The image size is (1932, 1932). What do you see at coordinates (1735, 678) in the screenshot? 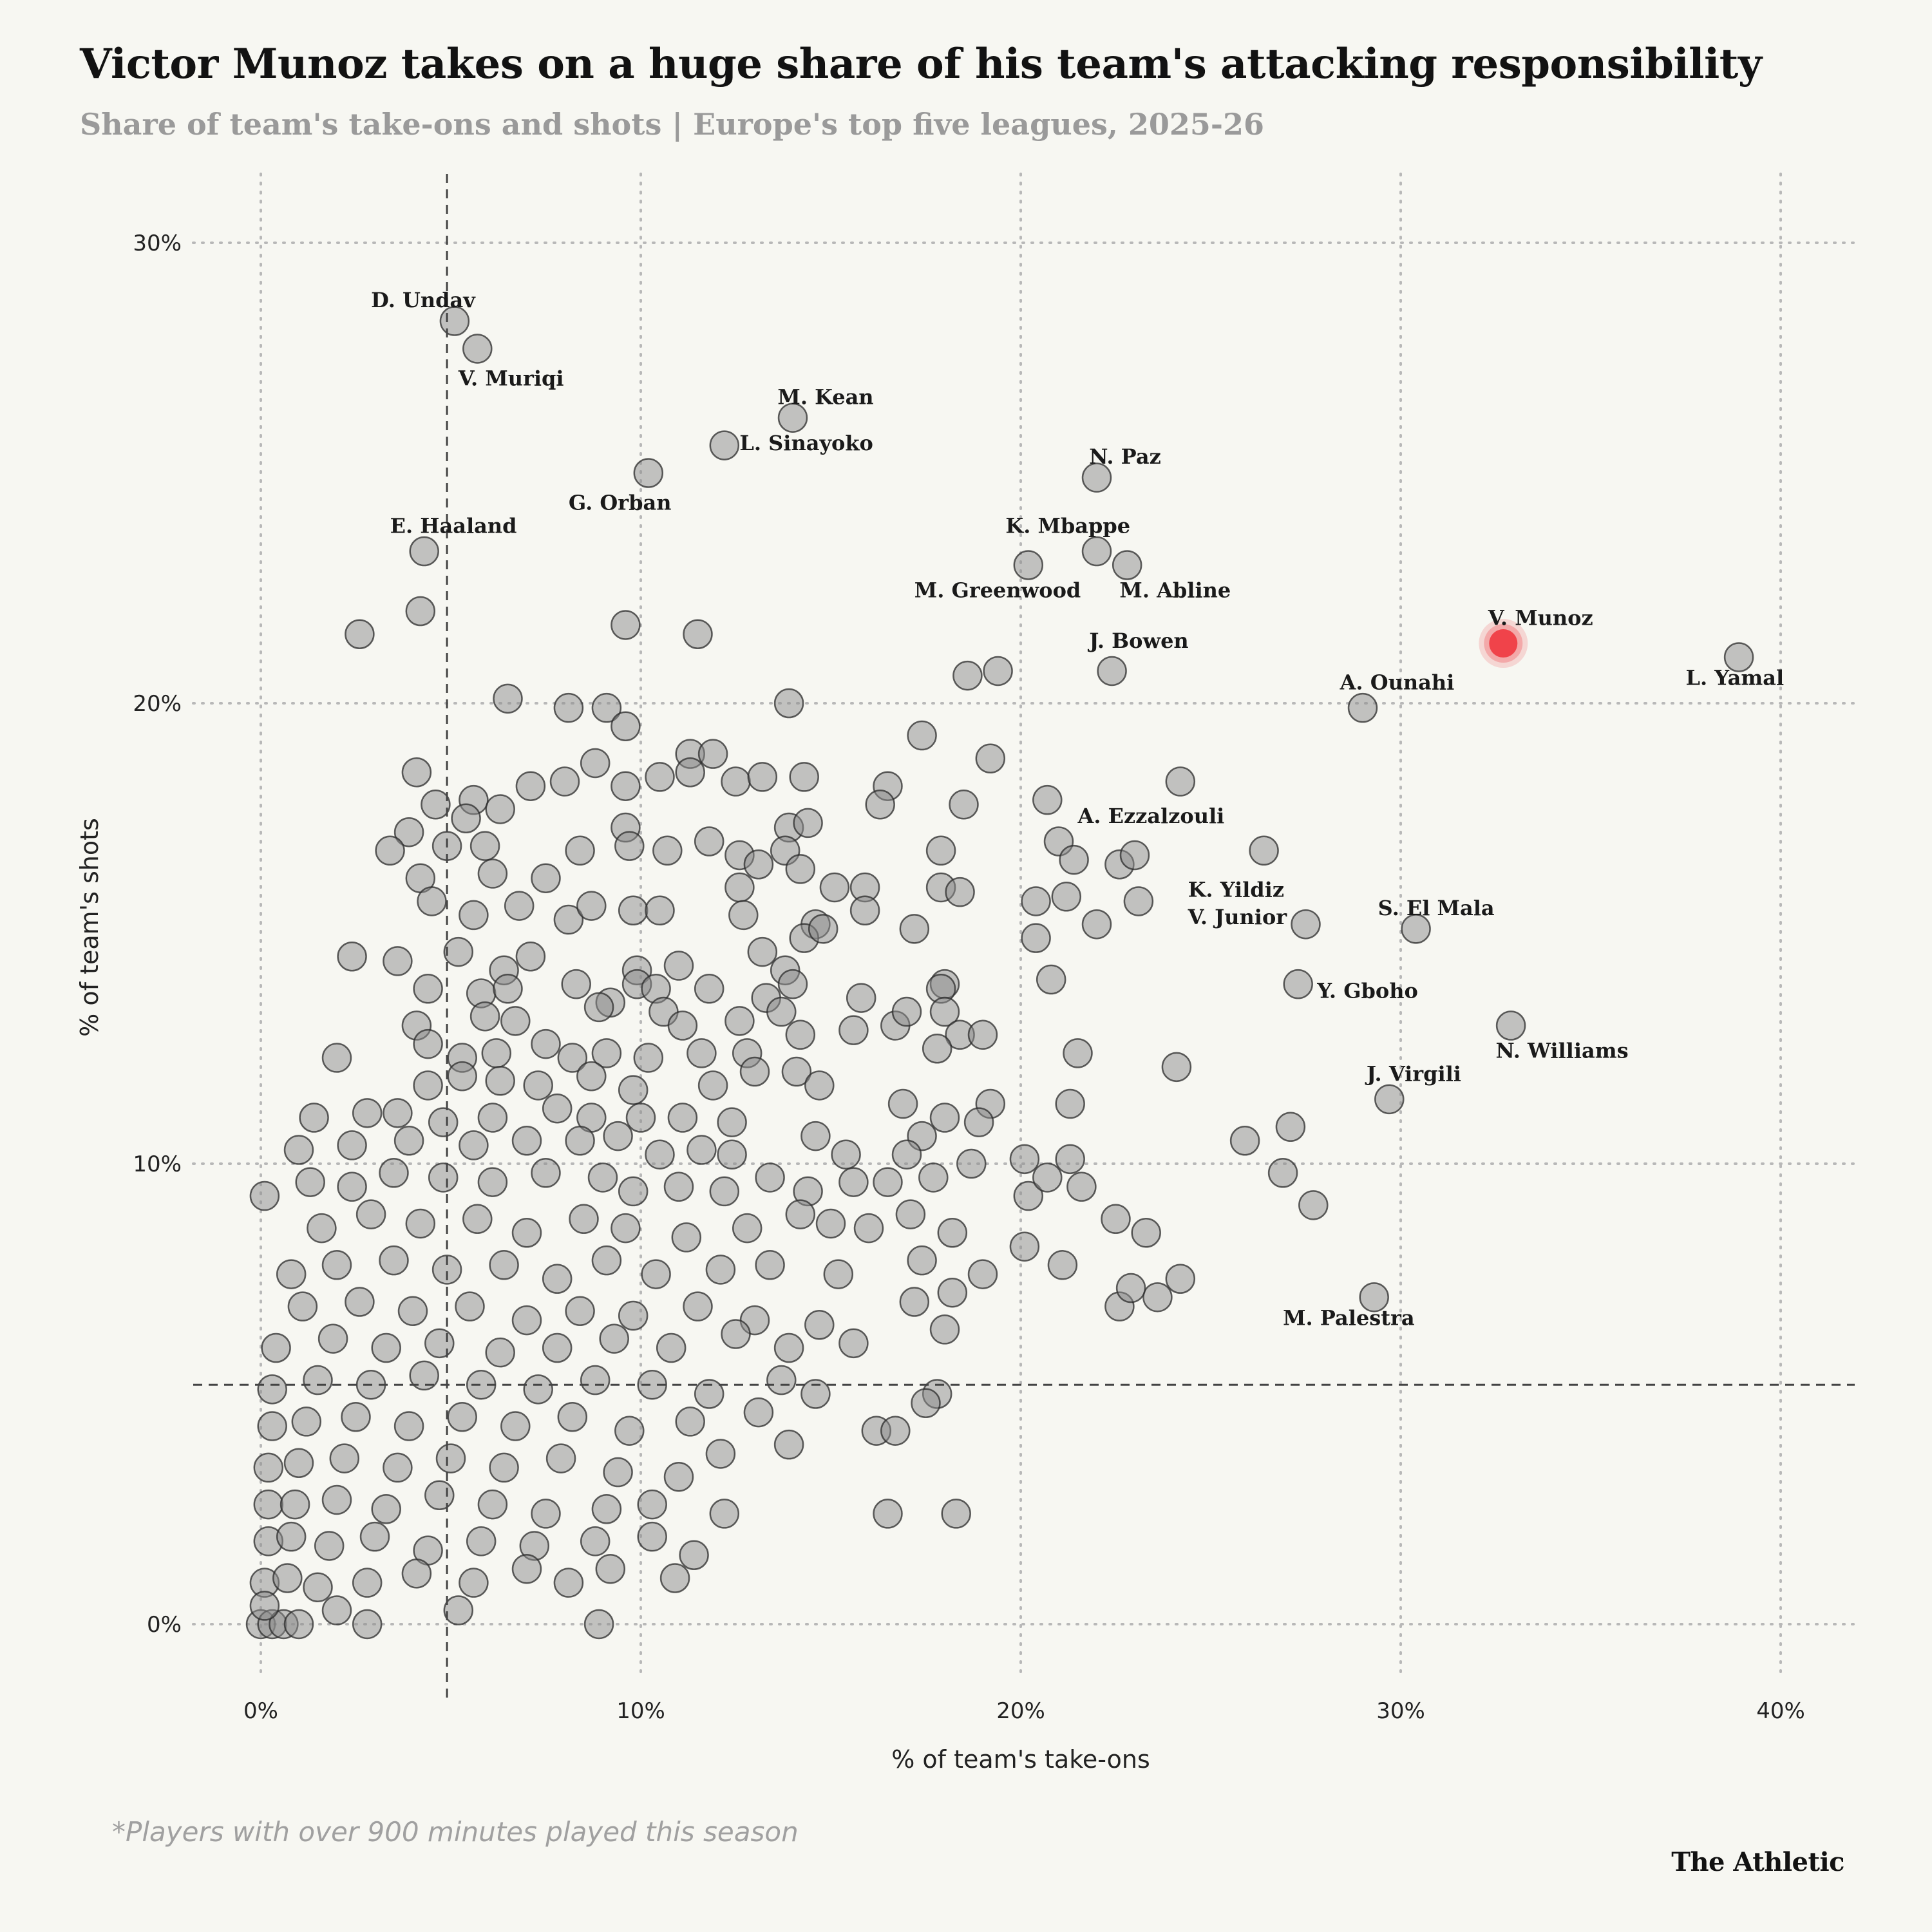
I see `player-label: L. Yamal` at bounding box center [1735, 678].